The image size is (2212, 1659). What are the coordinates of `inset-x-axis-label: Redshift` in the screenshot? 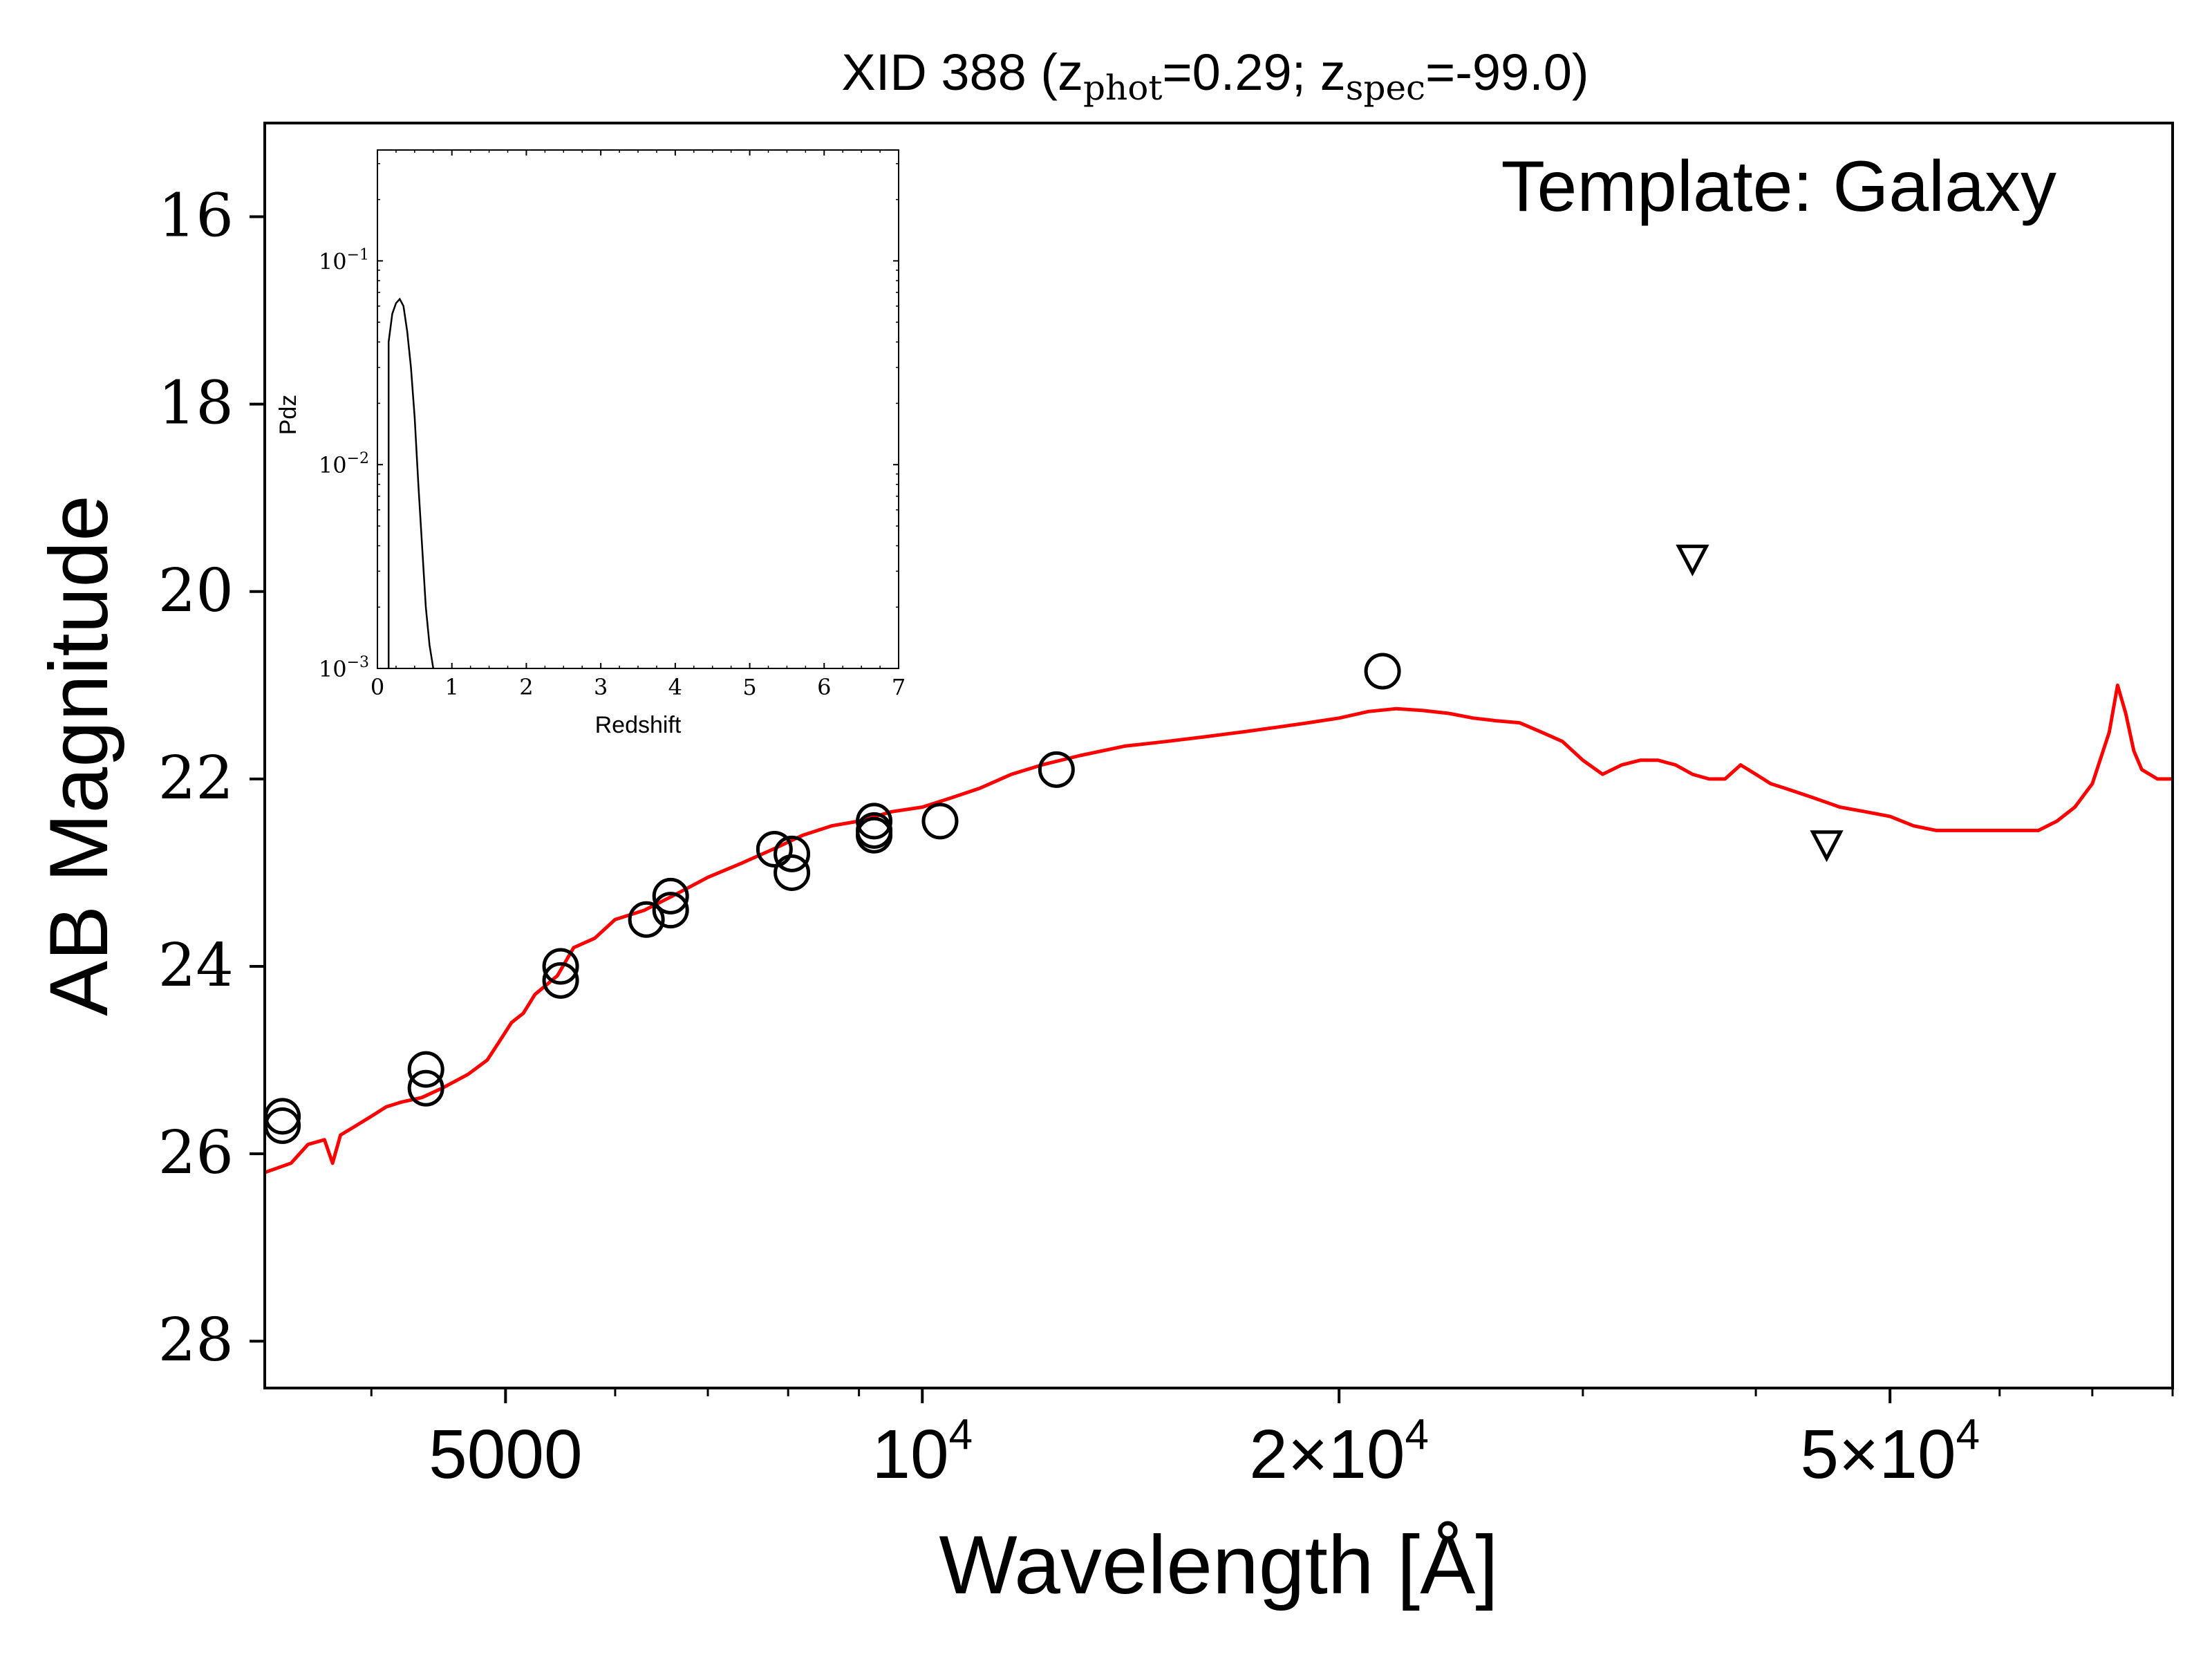 It's located at (638, 725).